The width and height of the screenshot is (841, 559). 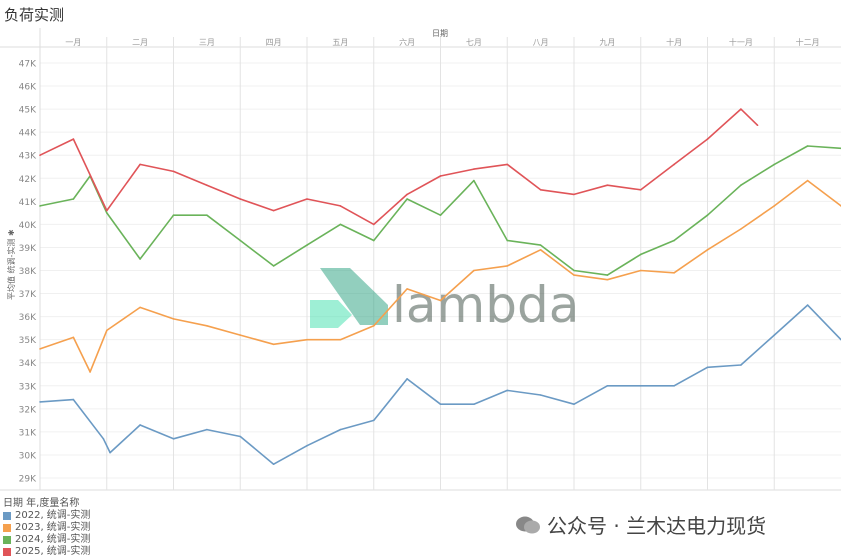 I want to click on y-tick-label: 42K, so click(x=28, y=180).